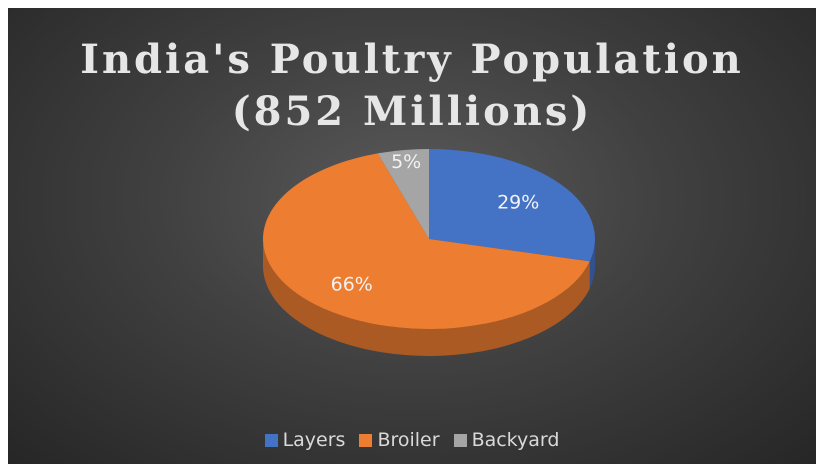 This screenshot has width=825, height=472. I want to click on legend-item-broiler: Broiler, so click(399, 440).